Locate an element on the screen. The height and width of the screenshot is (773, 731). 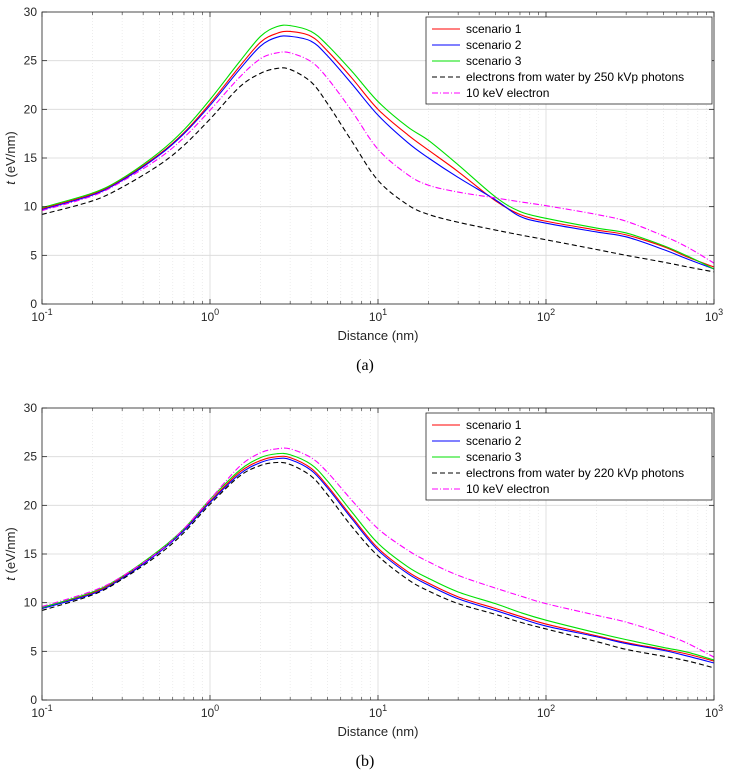
legend-label-4: electrons from water by 250 kVp photons is located at coordinates (575, 77).